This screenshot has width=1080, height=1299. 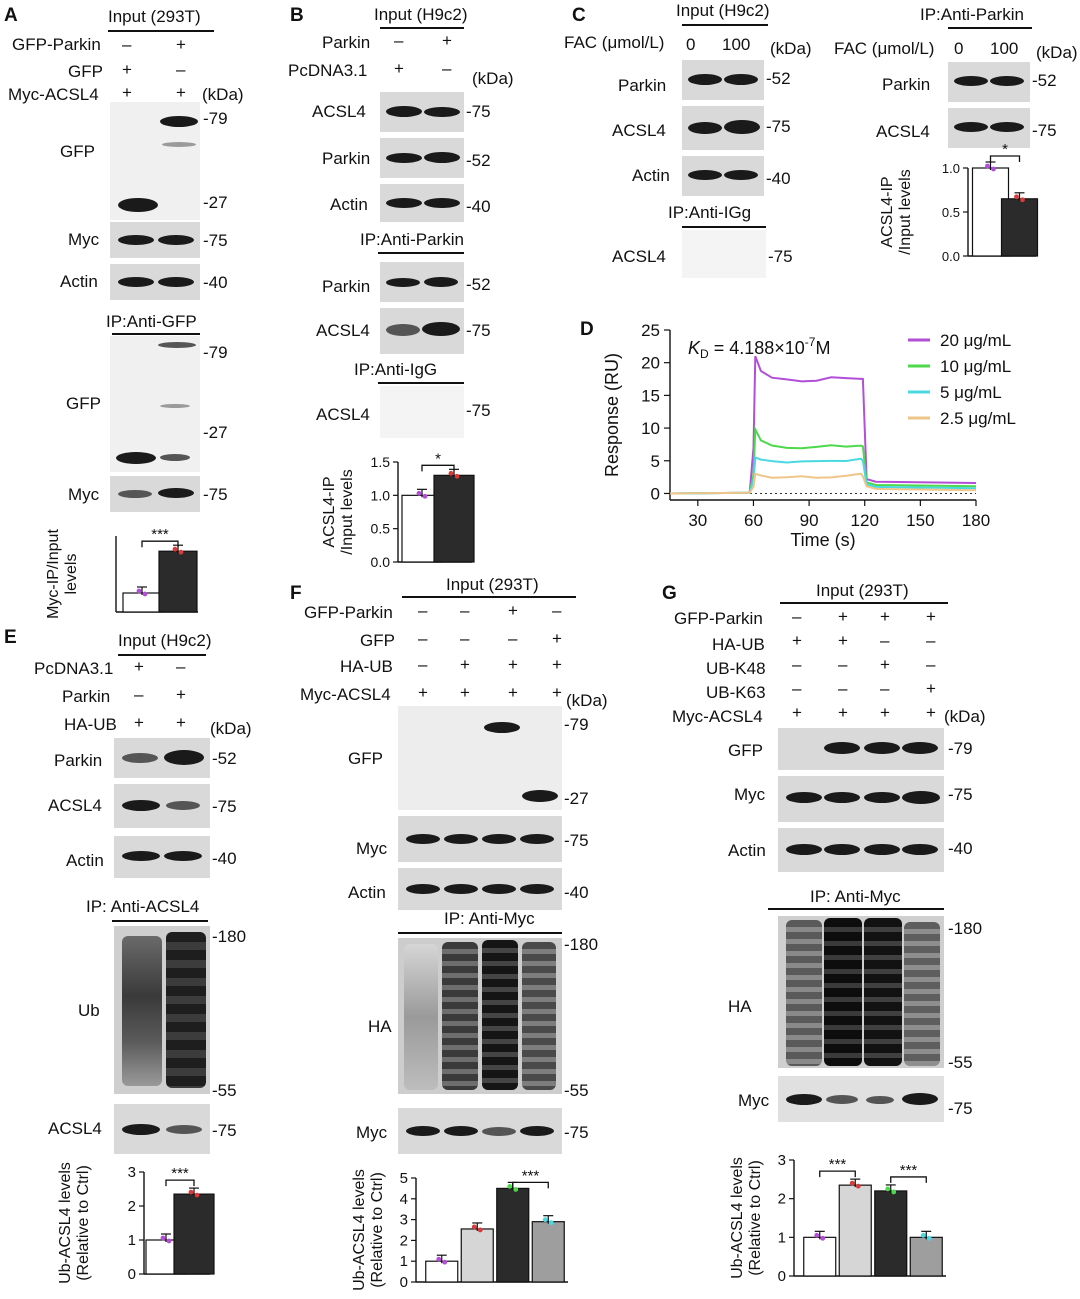 What do you see at coordinates (231, 728) in the screenshot?
I see `panel-e-kda-label: (kDa)` at bounding box center [231, 728].